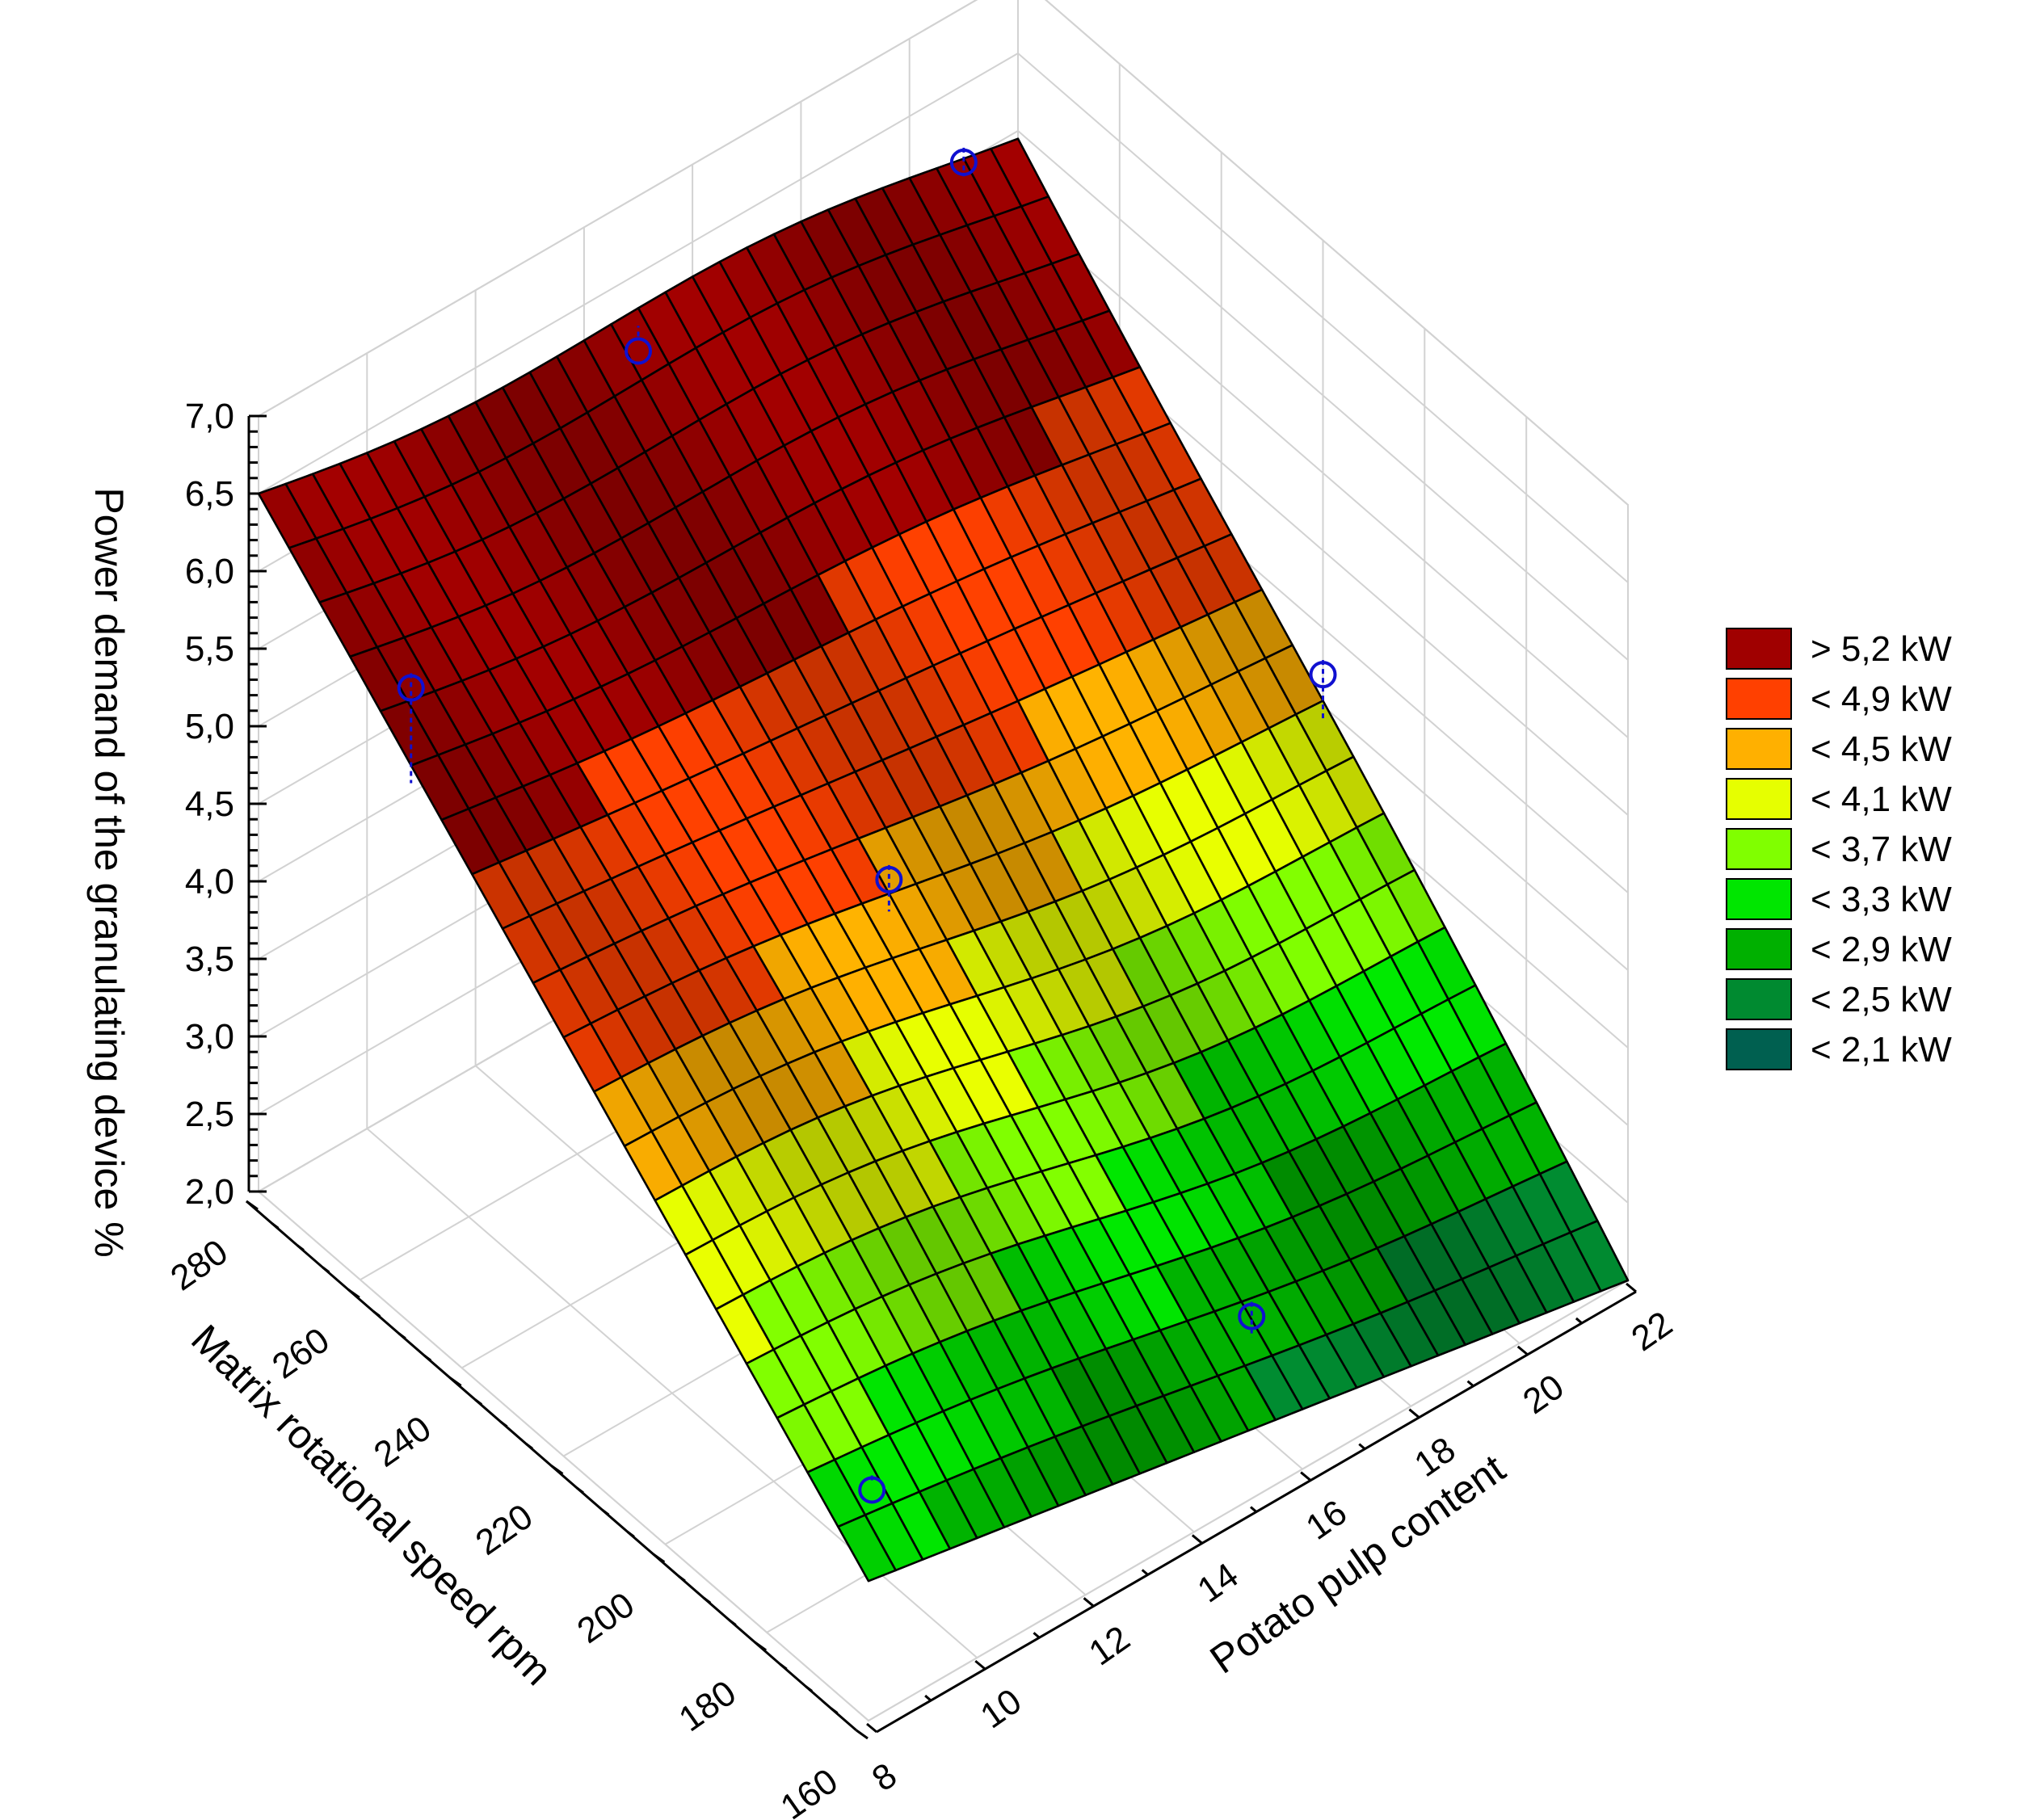  Describe the element at coordinates (867, 1548) in the screenshot. I see `surface-cell` at that location.